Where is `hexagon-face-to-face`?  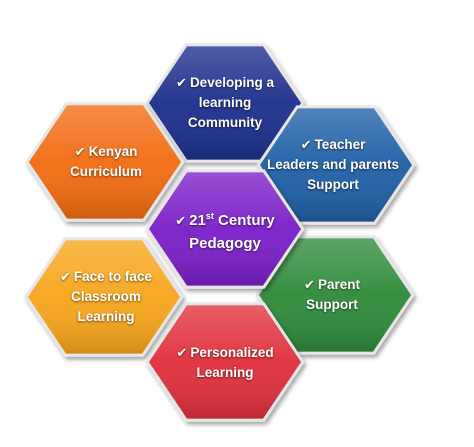 hexagon-face-to-face is located at coordinates (104, 297).